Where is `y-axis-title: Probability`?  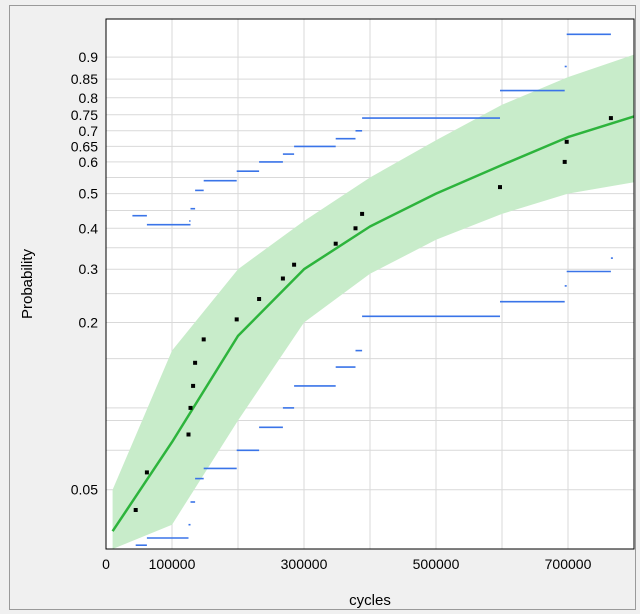 y-axis-title: Probability is located at coordinates (27, 283).